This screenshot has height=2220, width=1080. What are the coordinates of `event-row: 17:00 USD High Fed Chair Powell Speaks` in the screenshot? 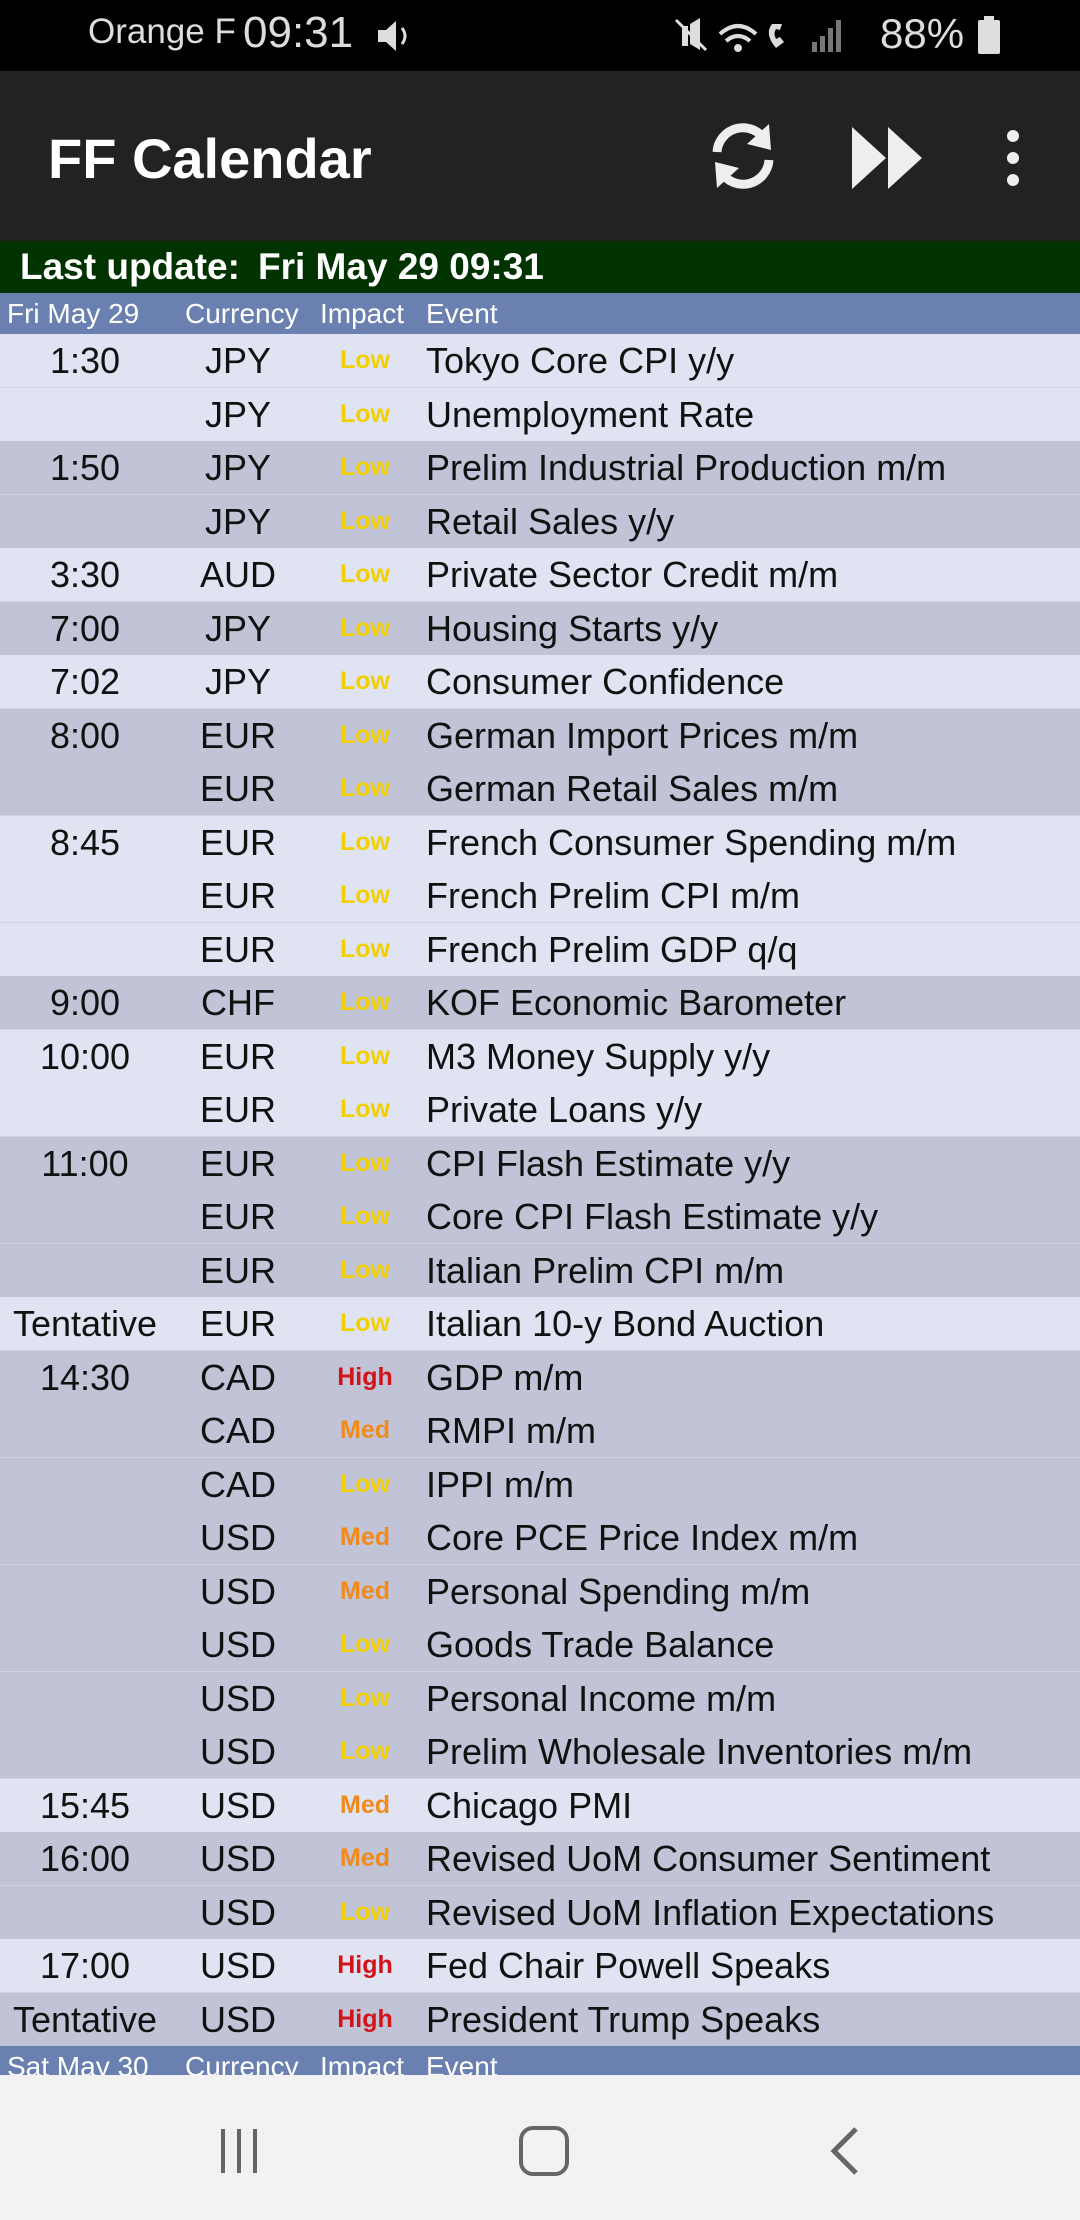 It's located at (540, 1966).